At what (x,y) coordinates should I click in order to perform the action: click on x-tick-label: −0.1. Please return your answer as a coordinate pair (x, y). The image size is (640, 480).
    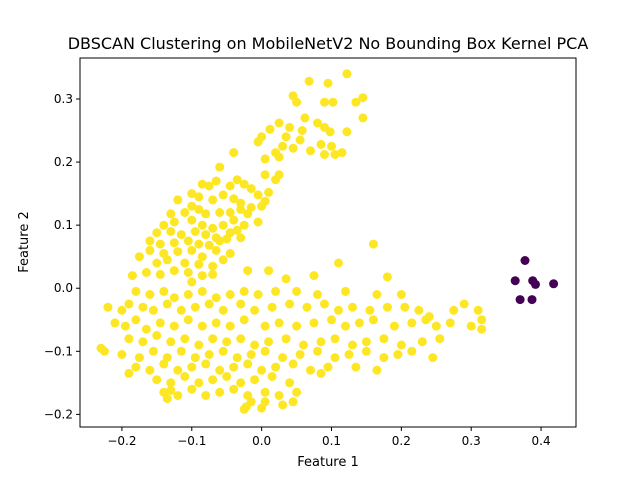
    Looking at the image, I should click on (191, 441).